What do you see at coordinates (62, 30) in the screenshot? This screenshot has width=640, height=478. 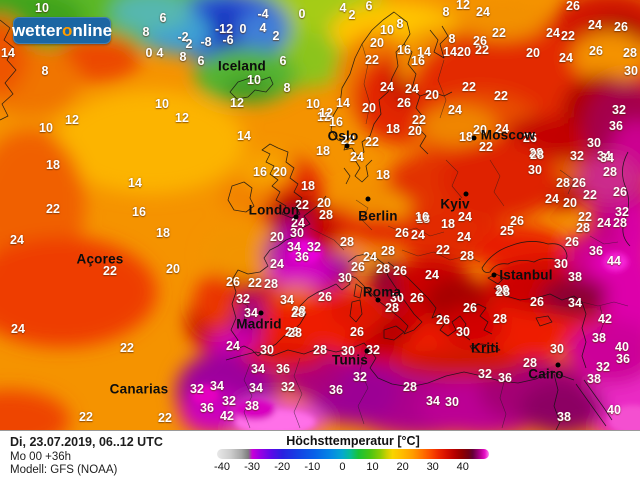 I see `wetteronline-logo: wetter o nline` at bounding box center [62, 30].